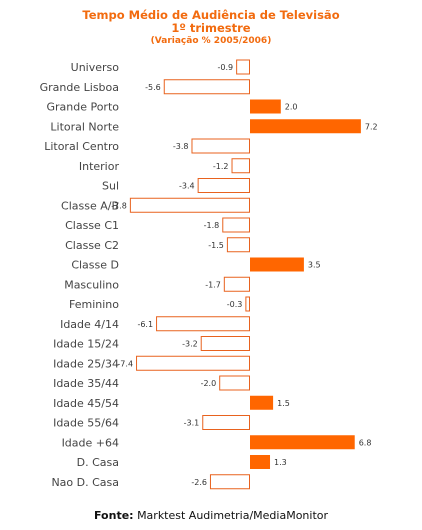  What do you see at coordinates (221, 166) in the screenshot?
I see `value-label: -1.2` at bounding box center [221, 166].